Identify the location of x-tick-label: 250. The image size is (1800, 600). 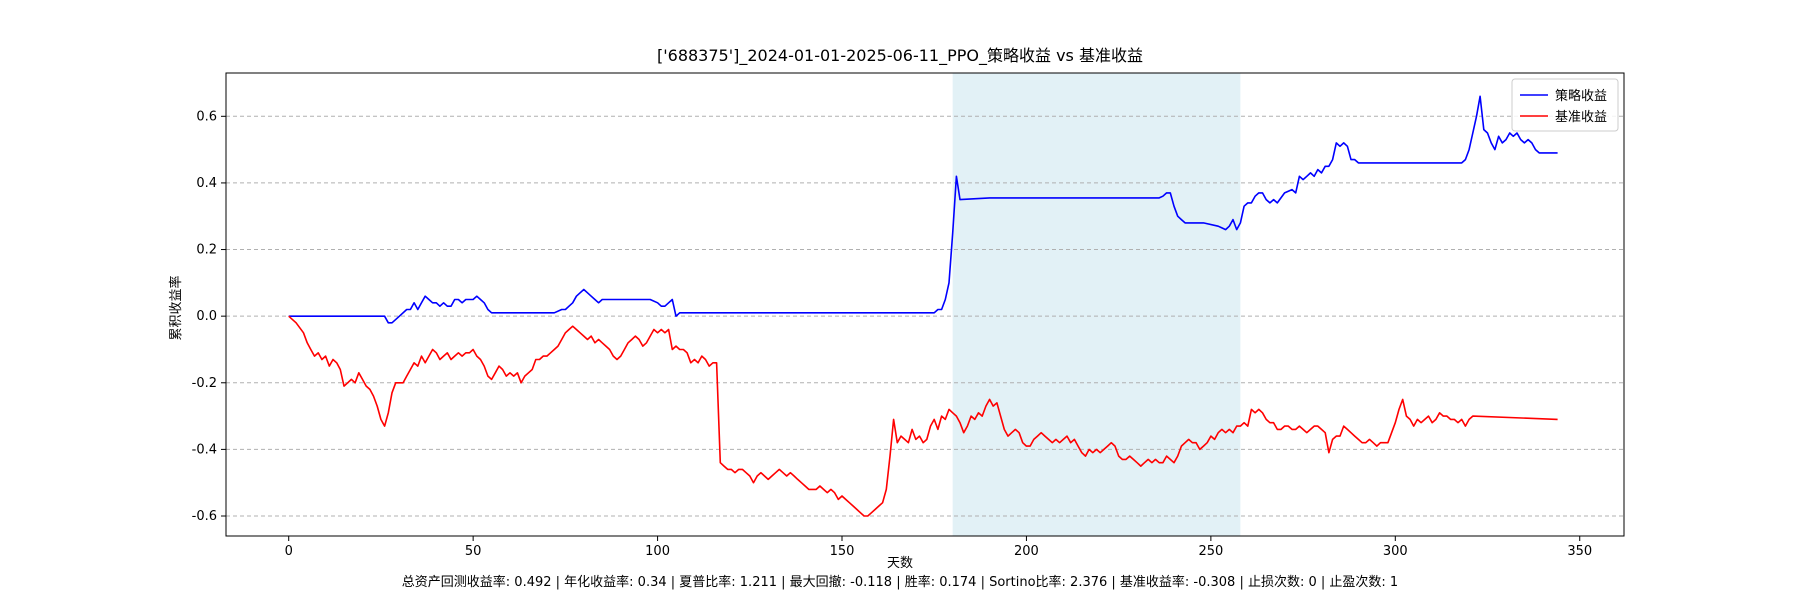
(1210, 551).